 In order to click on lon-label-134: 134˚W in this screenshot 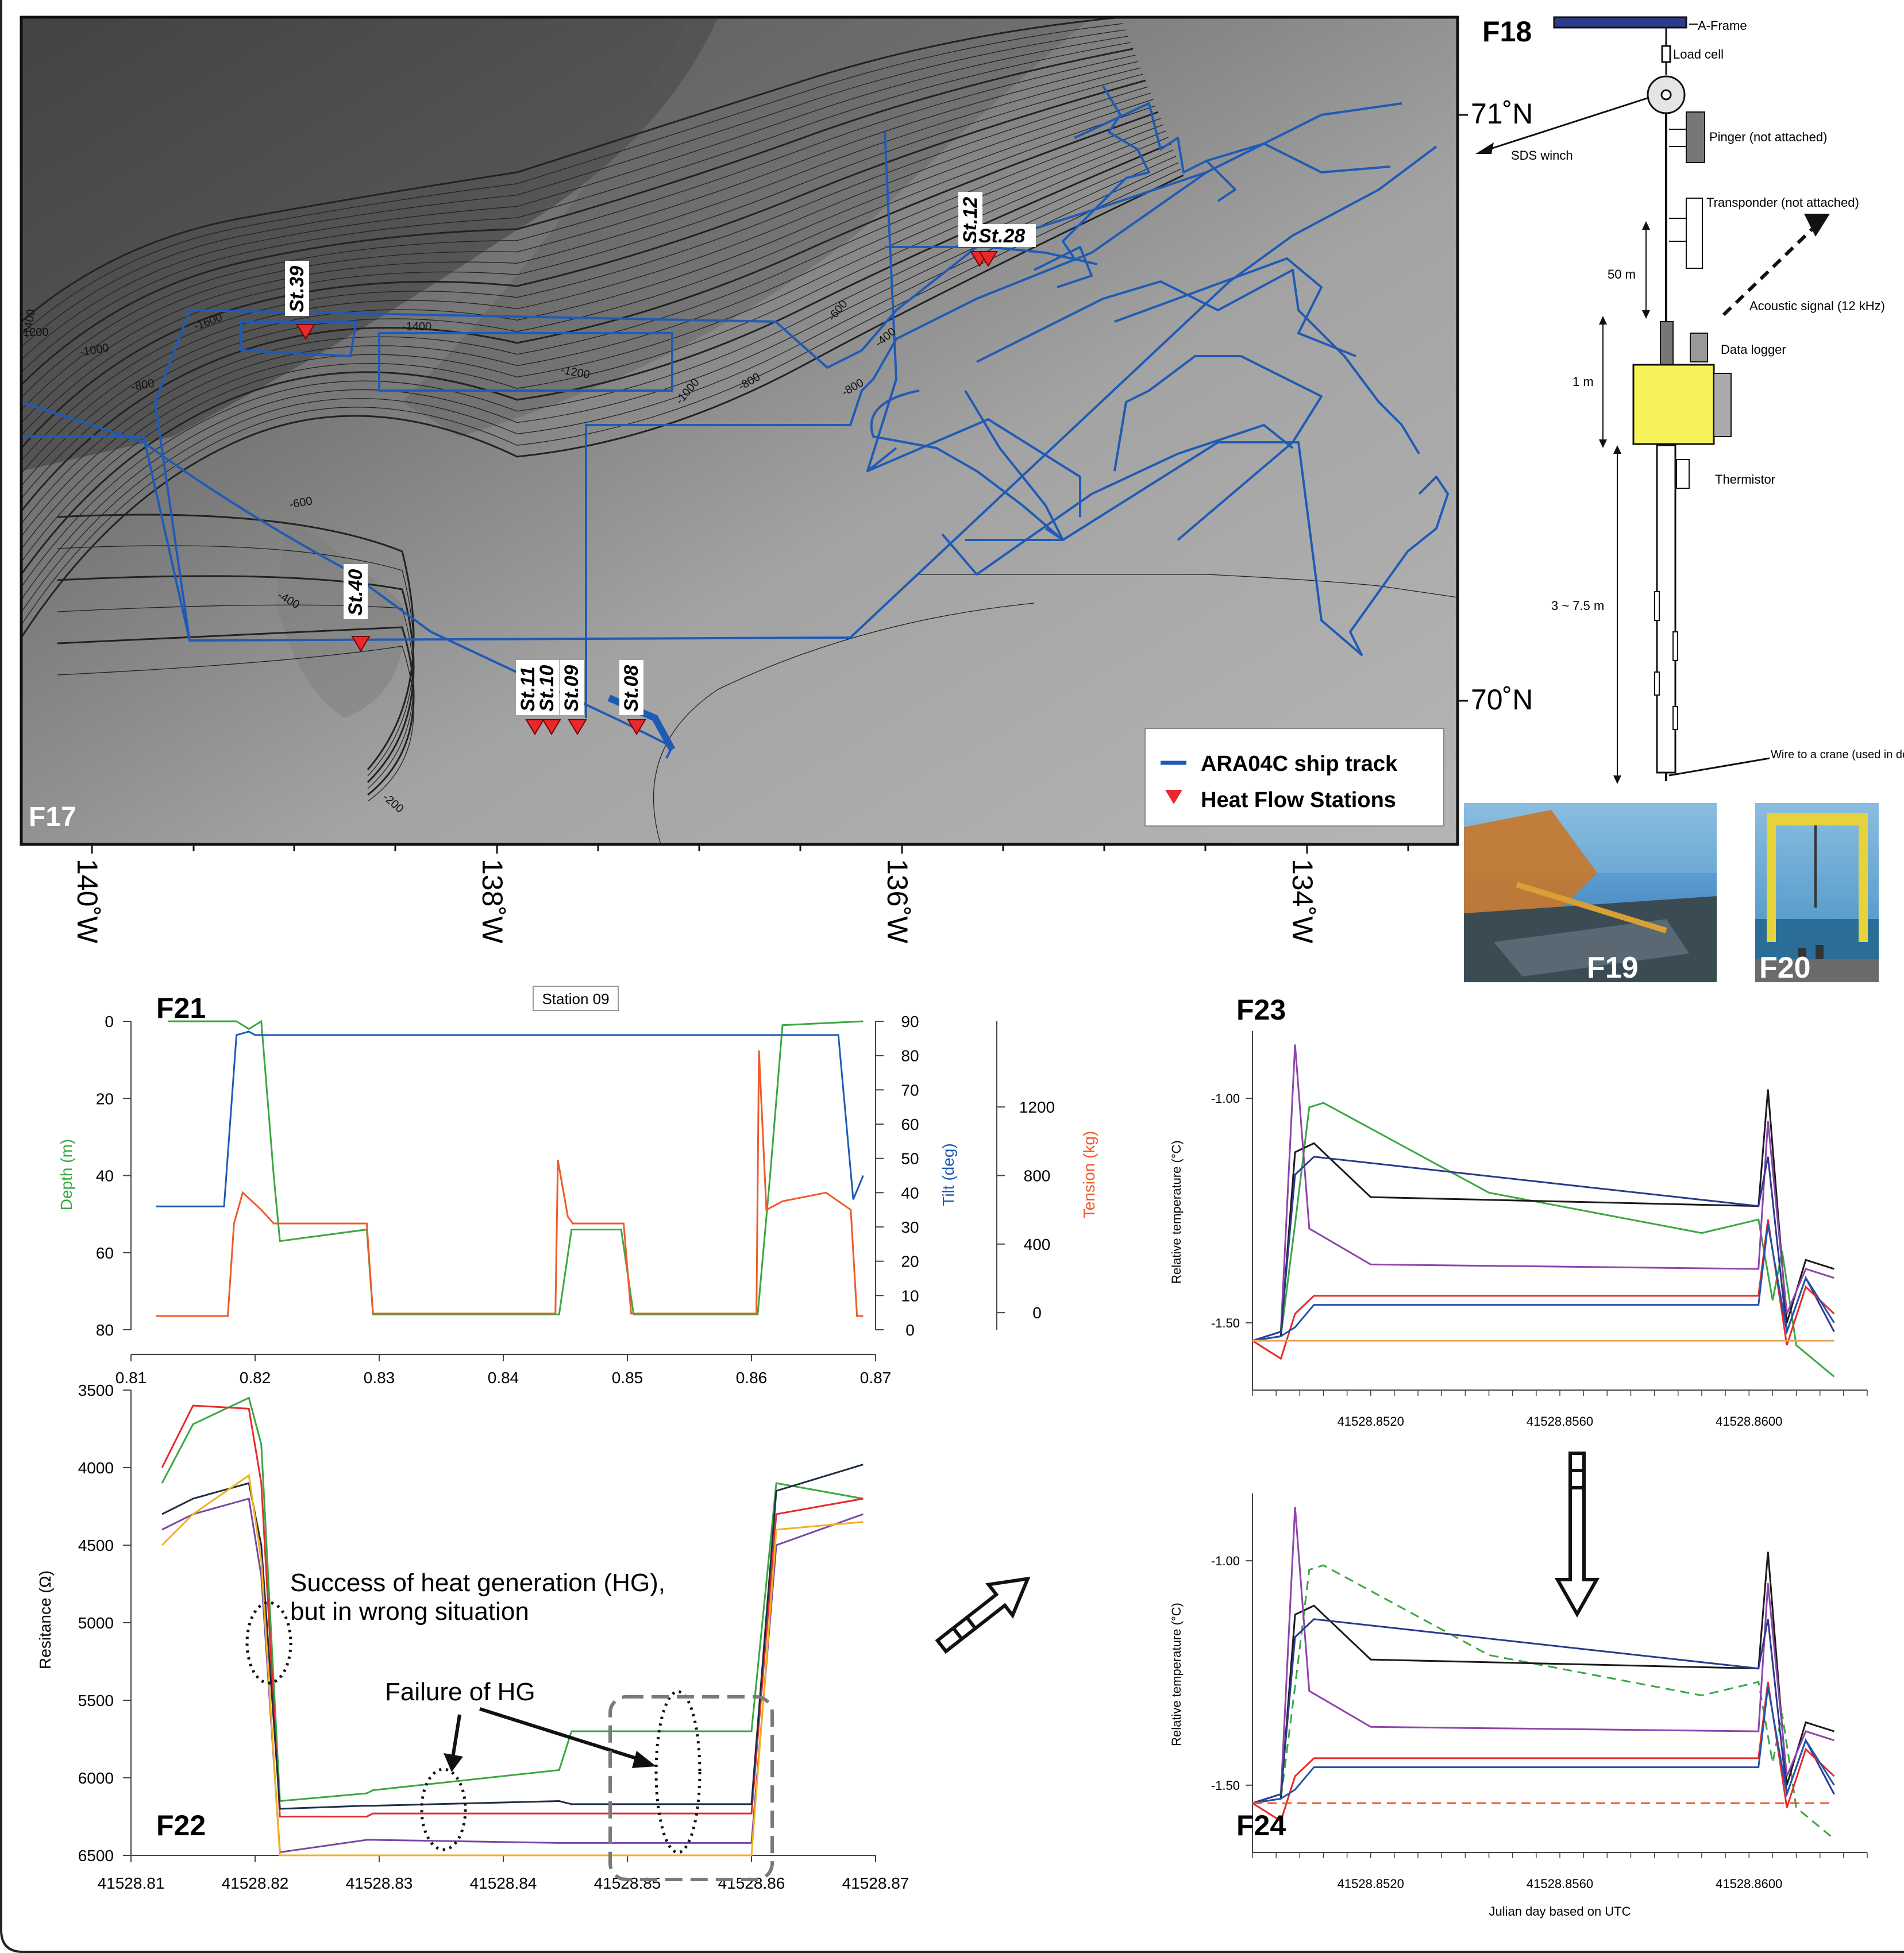, I will do `click(1302, 902)`.